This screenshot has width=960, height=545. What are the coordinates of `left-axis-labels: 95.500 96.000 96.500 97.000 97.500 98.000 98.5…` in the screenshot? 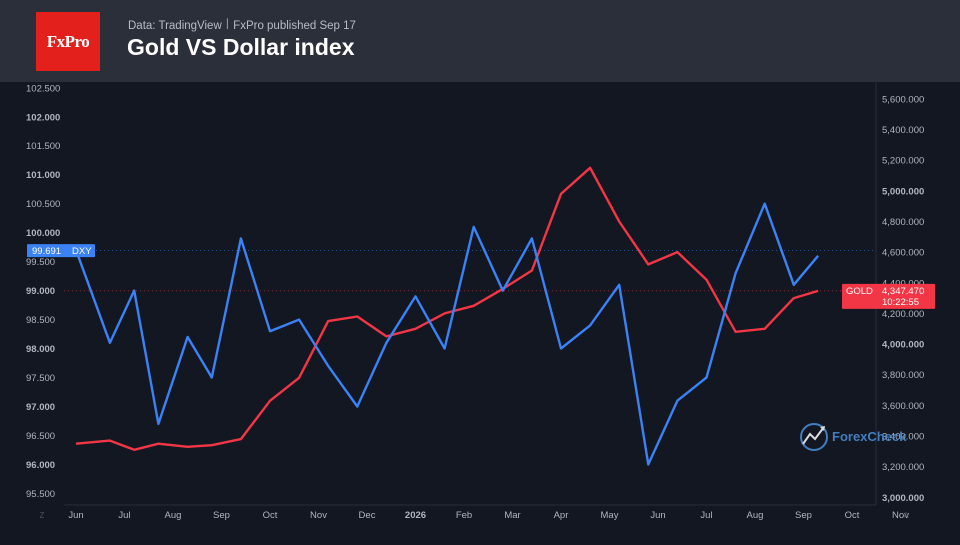 It's located at (43, 291).